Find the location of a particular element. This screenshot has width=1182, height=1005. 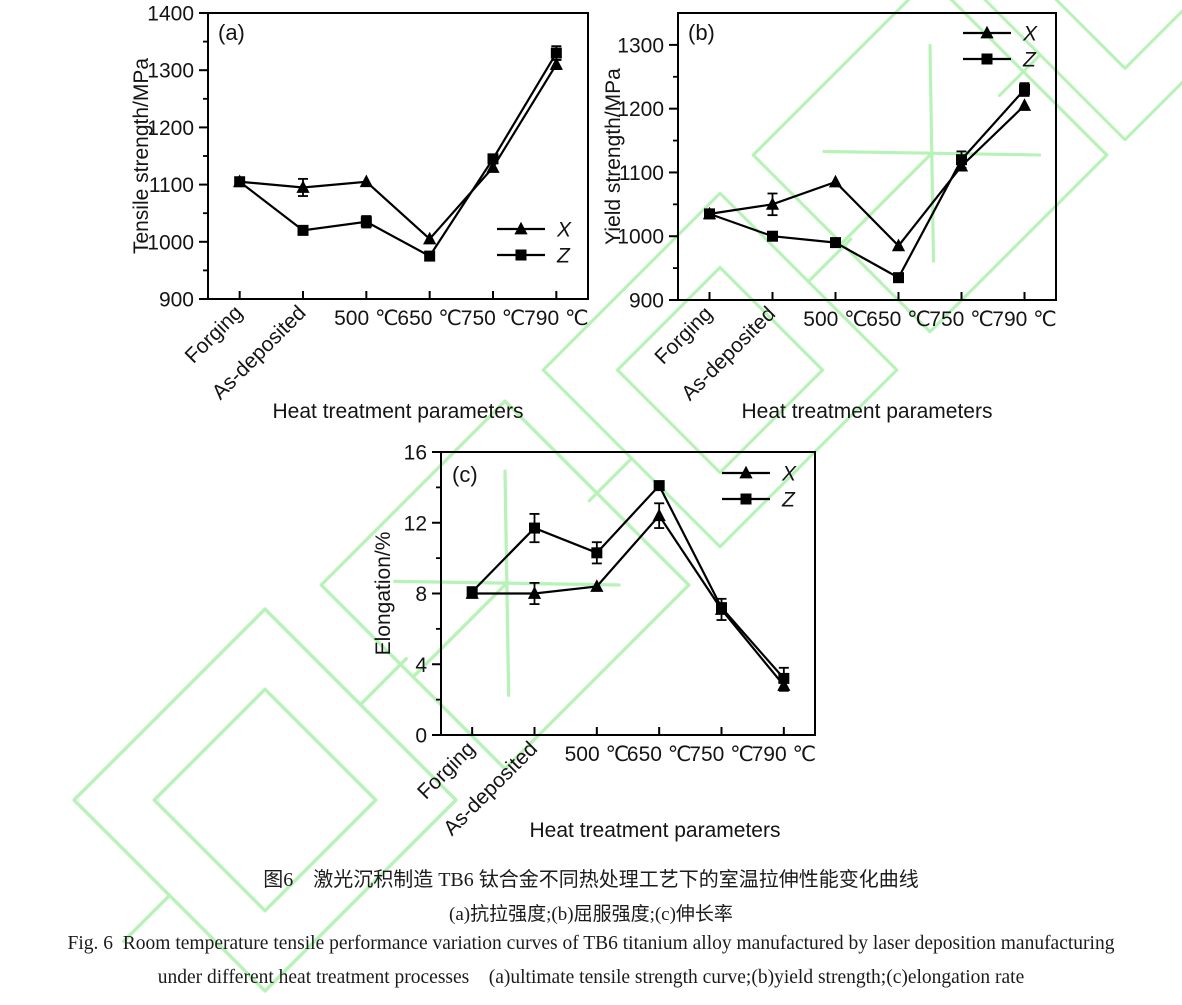

panel-label: (a) is located at coordinates (231, 32).